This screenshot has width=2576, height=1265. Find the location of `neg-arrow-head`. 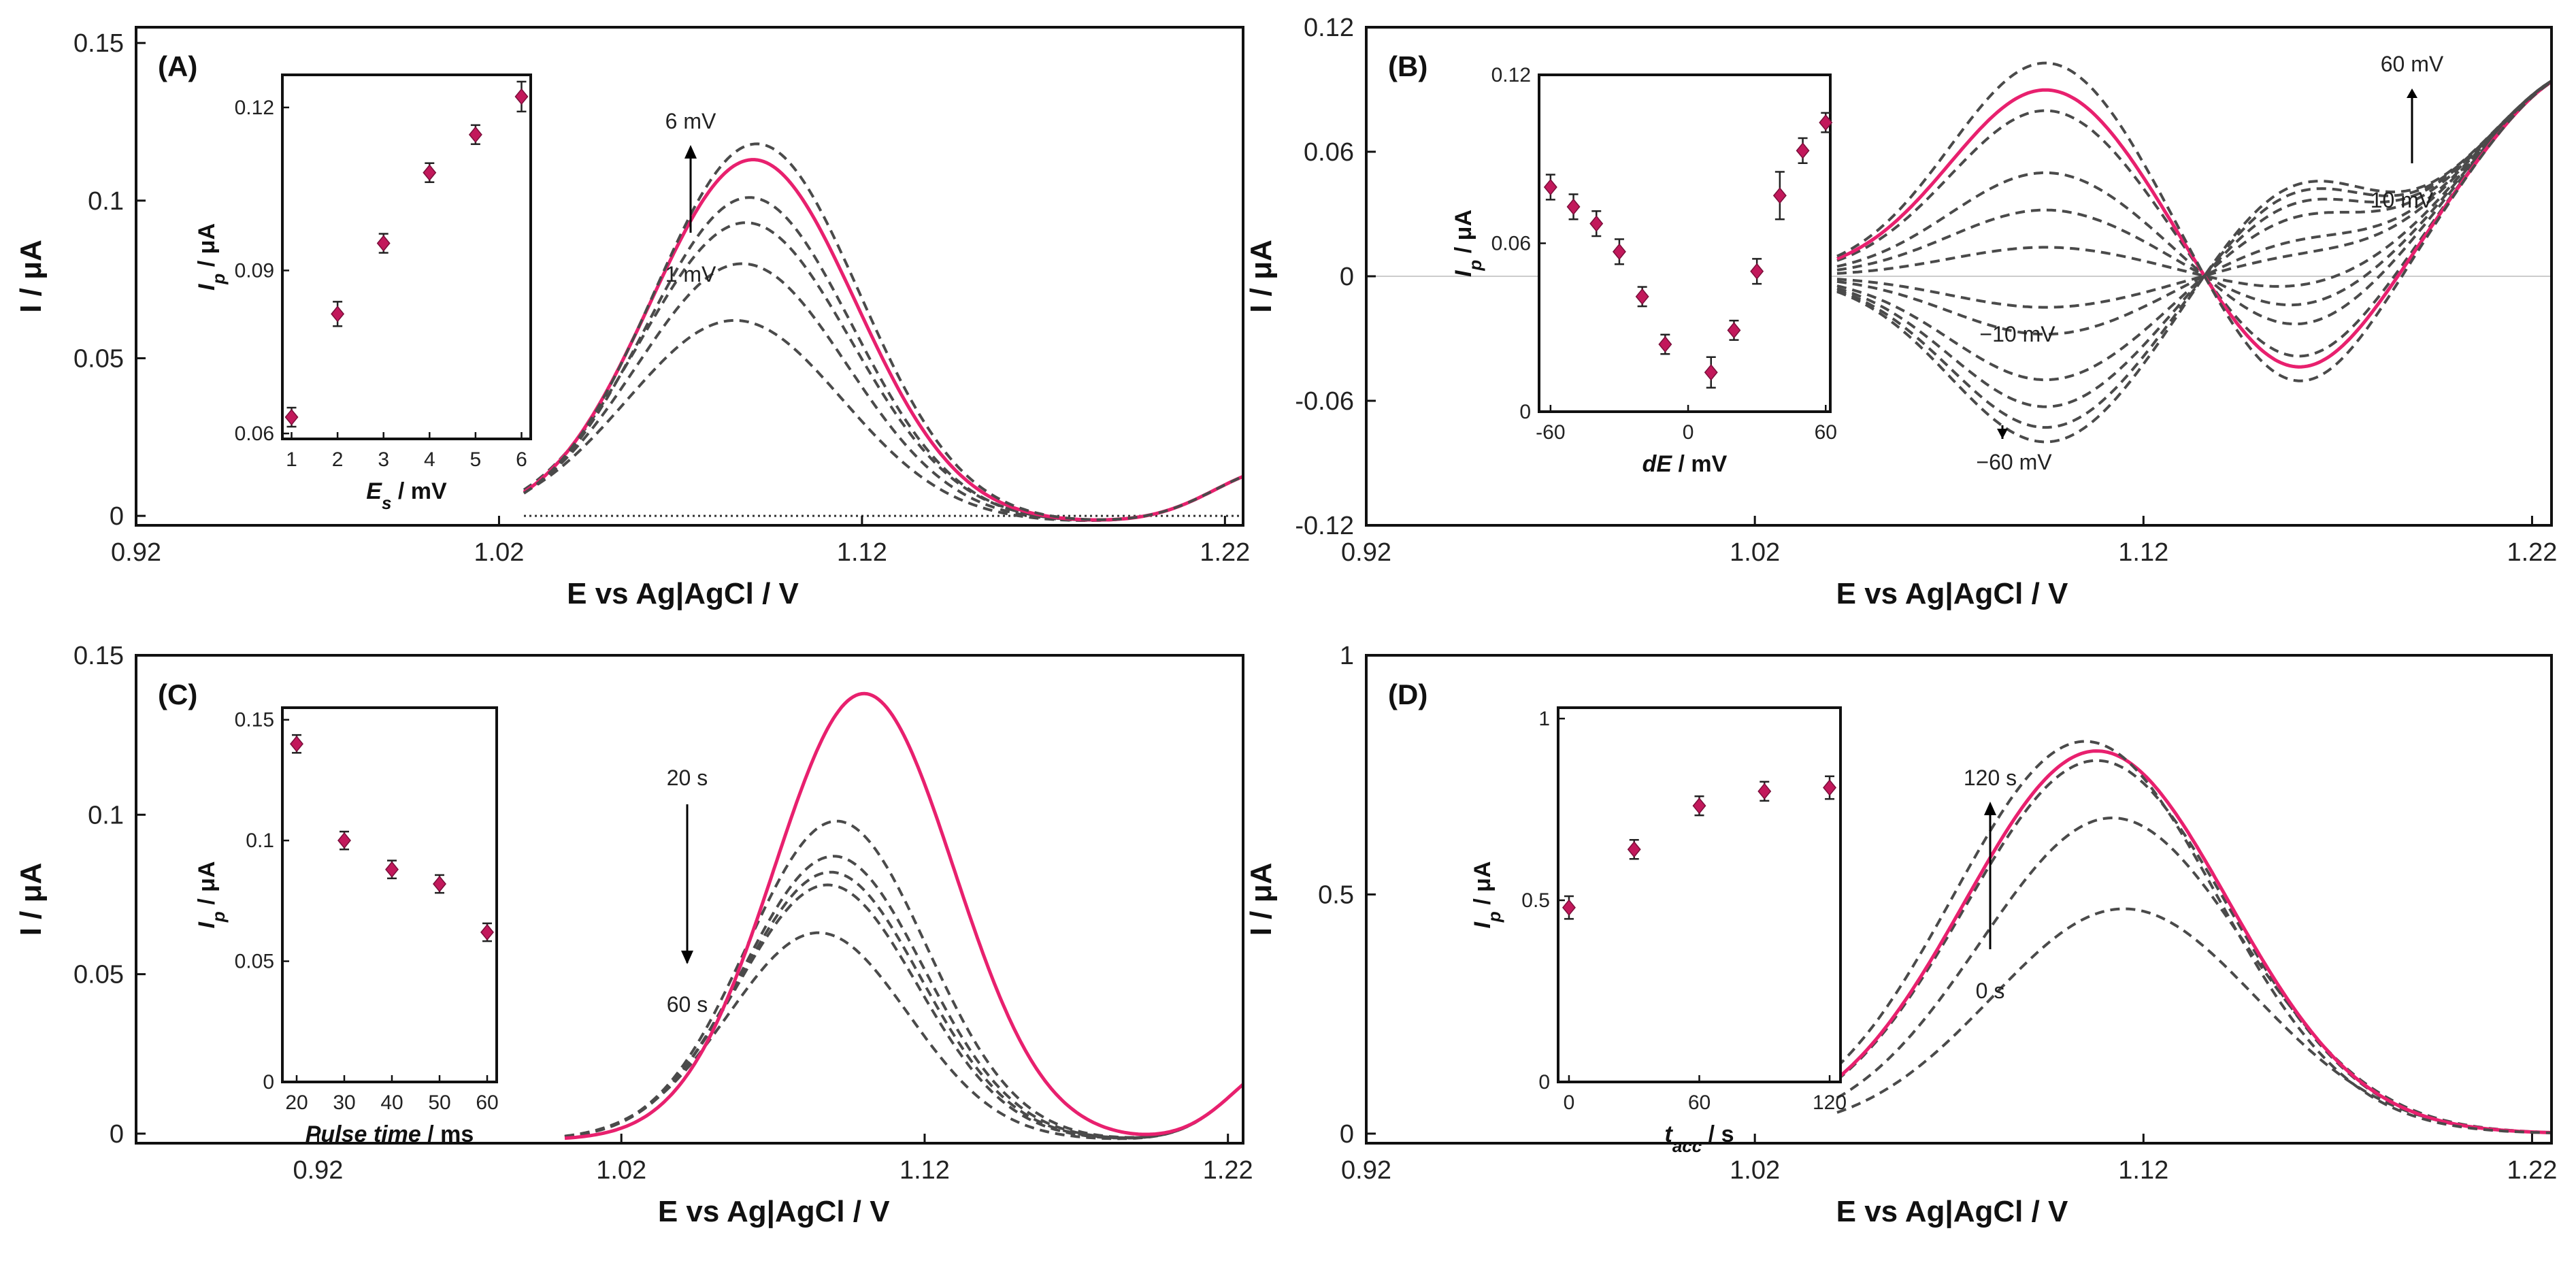

neg-arrow-head is located at coordinates (2003, 434).